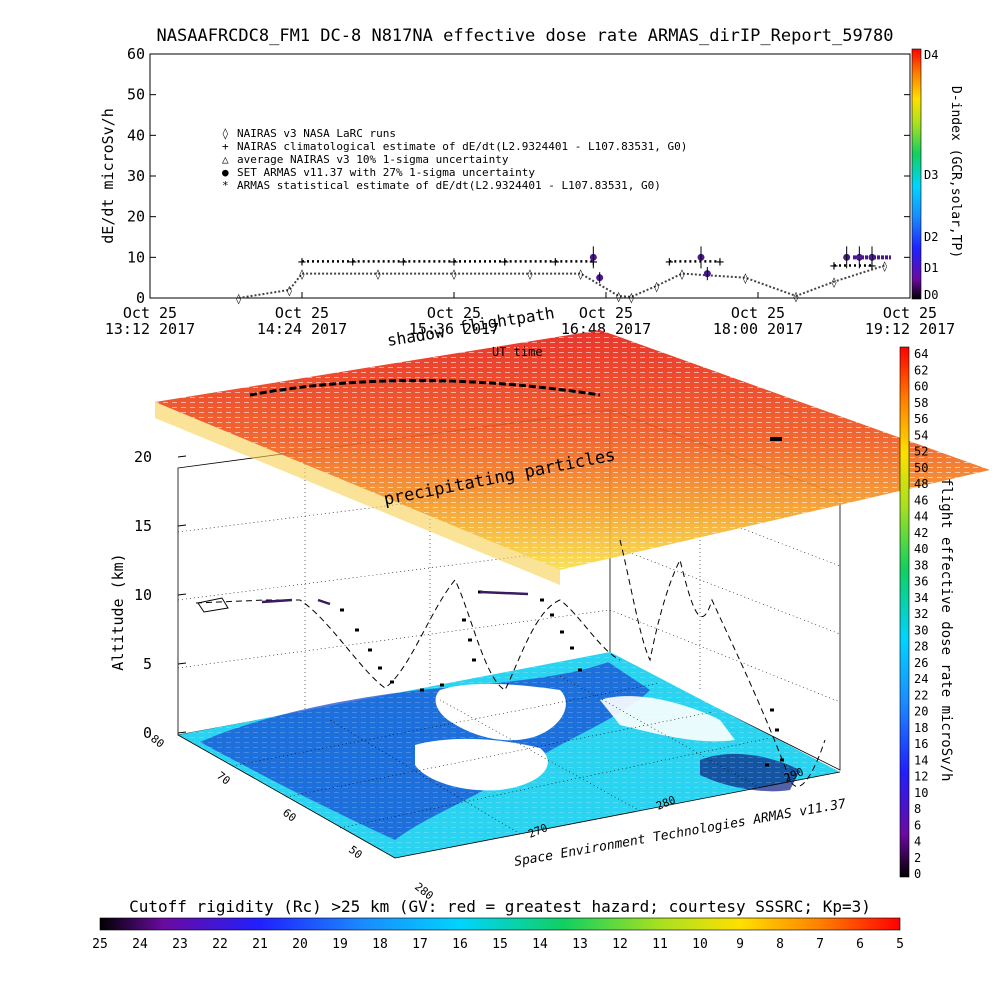  Describe the element at coordinates (220, 944) in the screenshot. I see `cutoff-tick: 22` at that location.